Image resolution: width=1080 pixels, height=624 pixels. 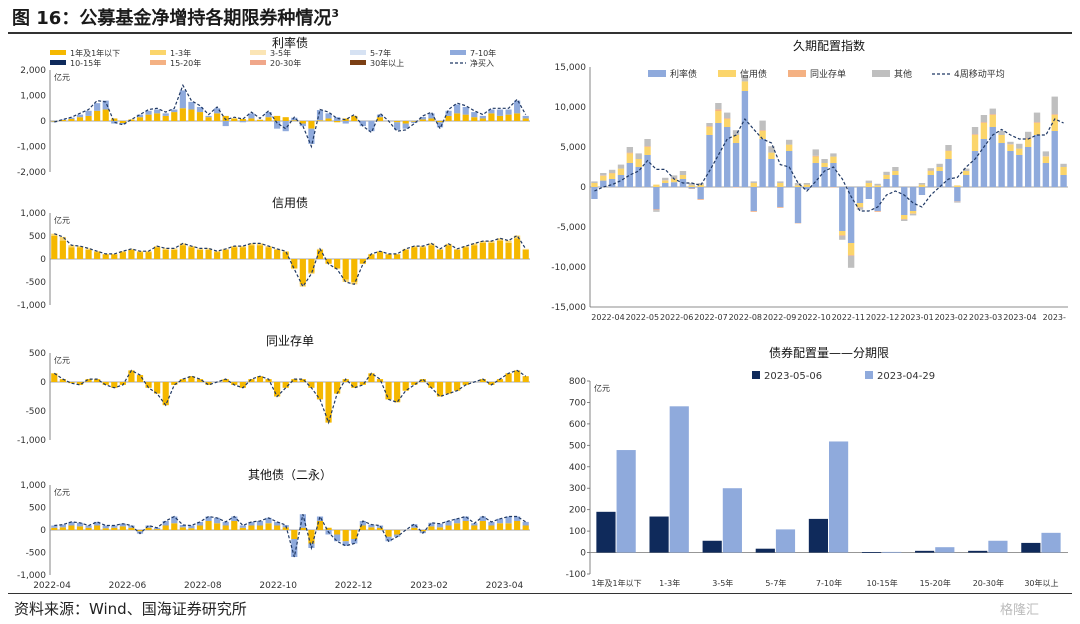 I want to click on y-tick-label: 500, so click(x=37, y=509).